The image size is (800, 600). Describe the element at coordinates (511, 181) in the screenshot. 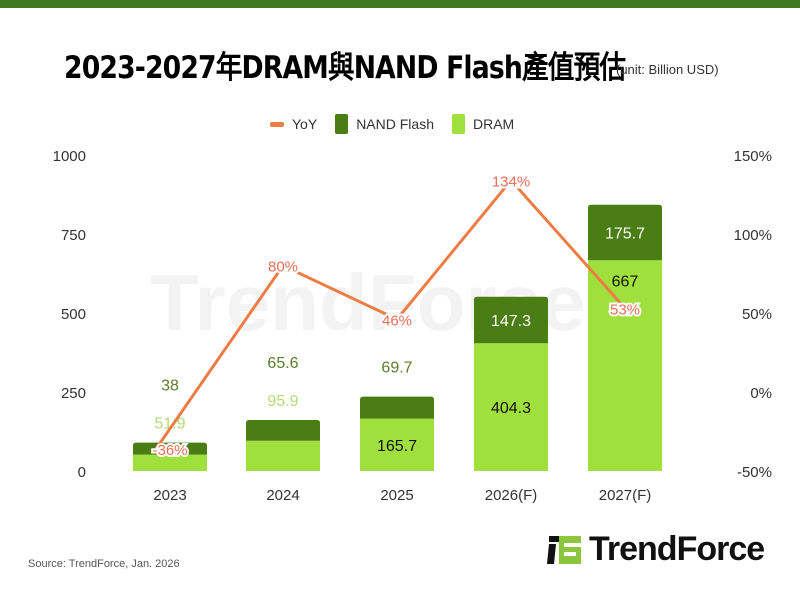

I see `data-label-yoy: 134%` at that location.